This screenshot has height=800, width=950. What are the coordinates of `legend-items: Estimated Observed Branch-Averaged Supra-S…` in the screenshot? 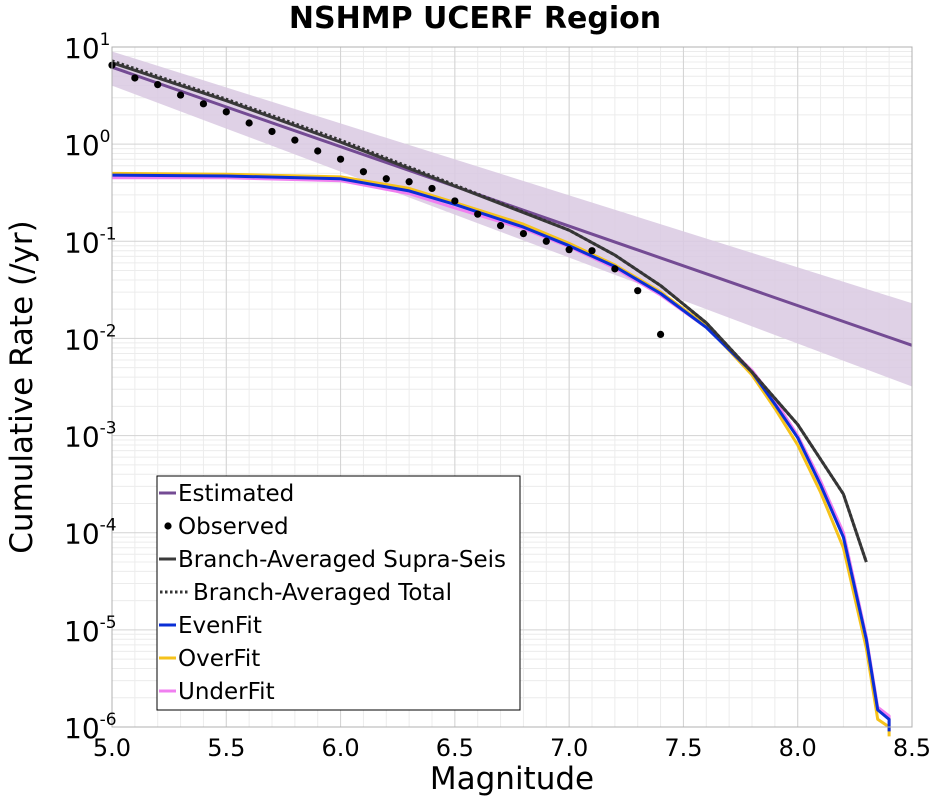 It's located at (332, 593).